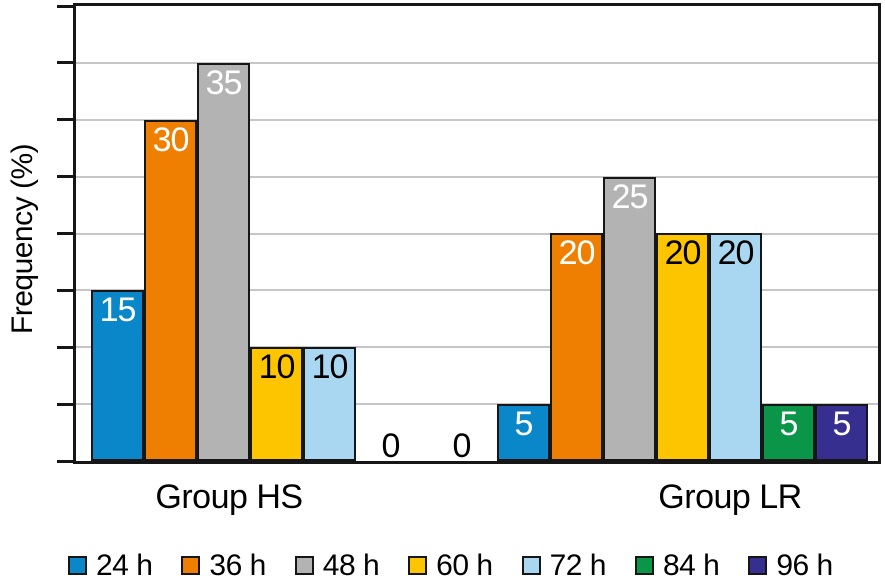  What do you see at coordinates (118, 310) in the screenshot?
I see `bar-value-label: 15` at bounding box center [118, 310].